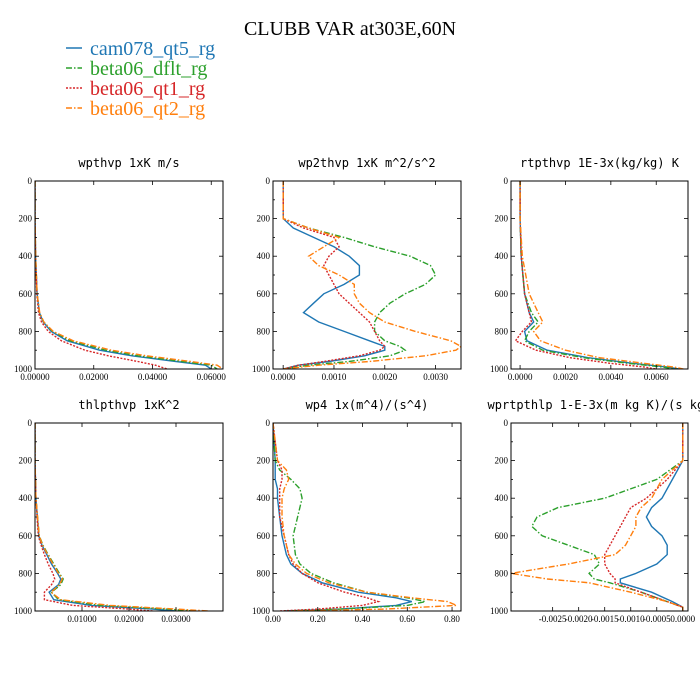 The height and width of the screenshot is (700, 700). What do you see at coordinates (35, 377) in the screenshot?
I see `x-tick-label: 0.00000` at bounding box center [35, 377].